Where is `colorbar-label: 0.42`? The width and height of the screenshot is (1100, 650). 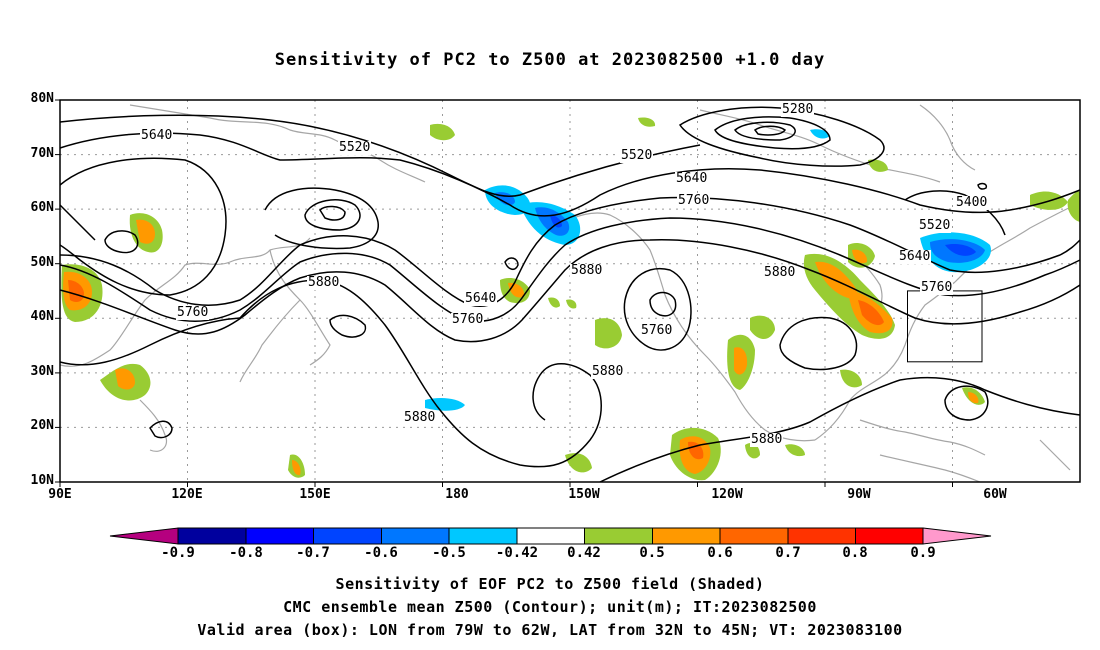
colorbar-label: 0.42 is located at coordinates (584, 553).